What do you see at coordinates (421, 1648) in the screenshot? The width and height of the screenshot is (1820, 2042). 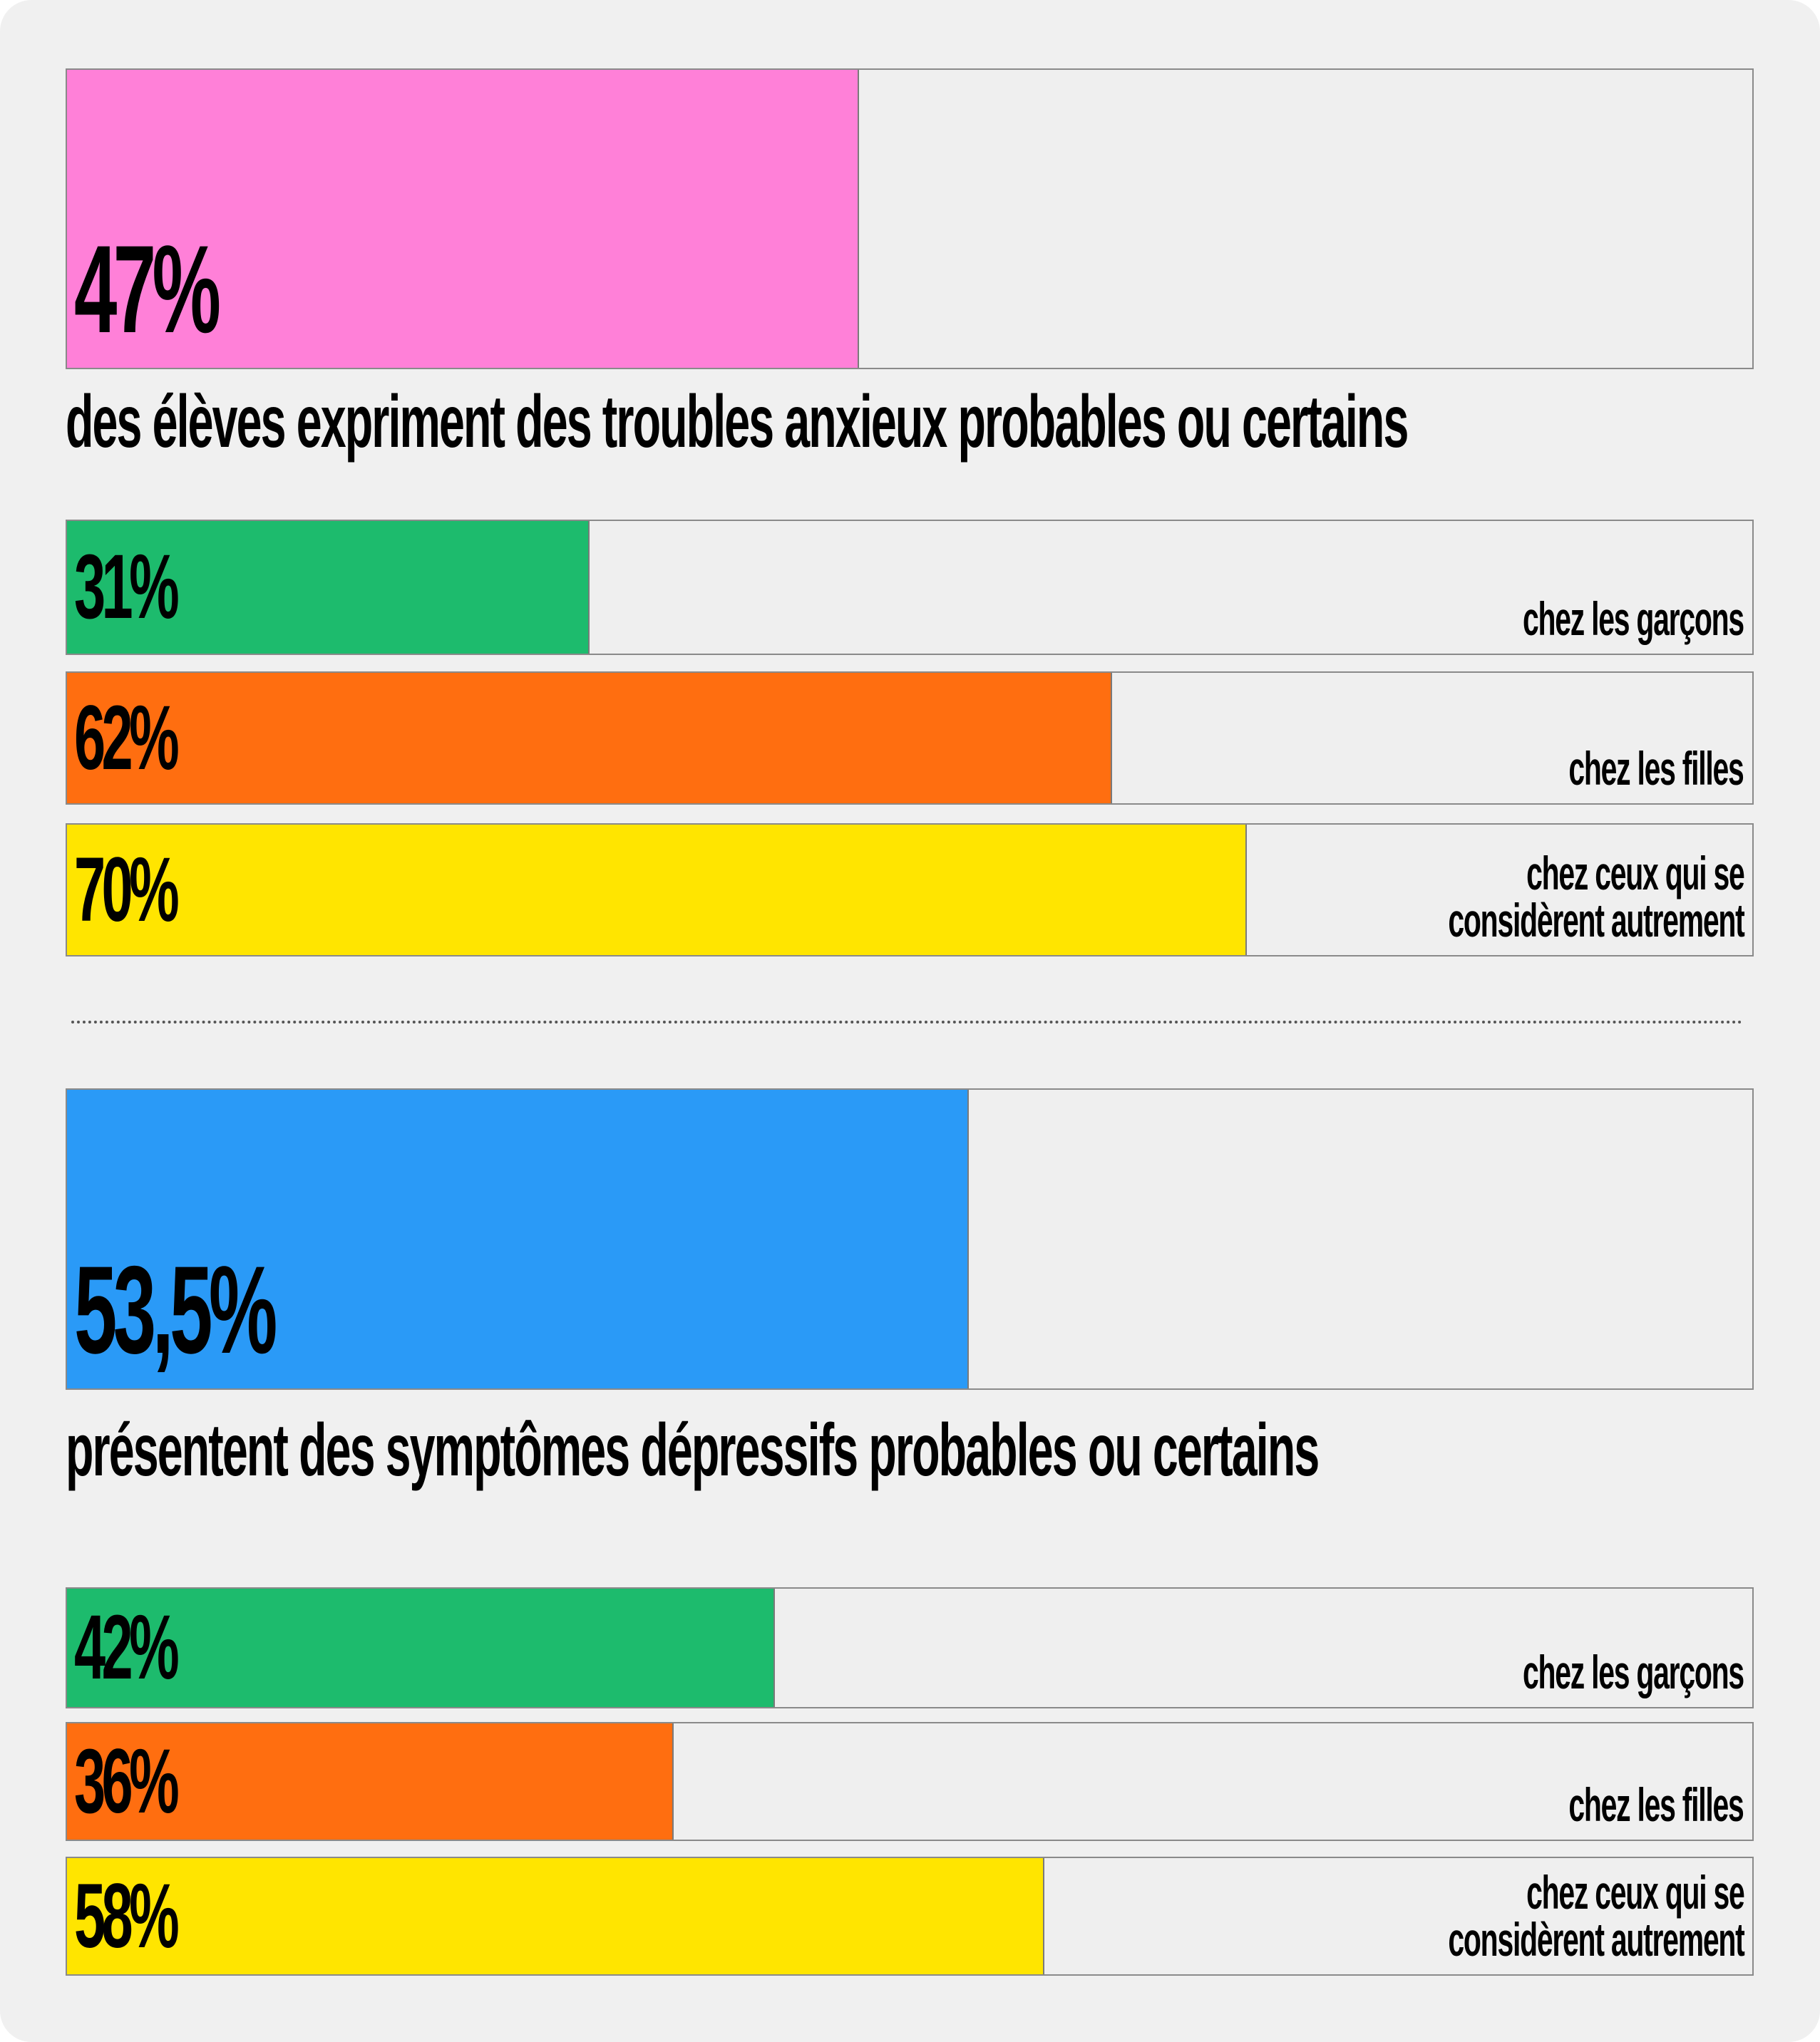 I see `depression-boys-bar` at bounding box center [421, 1648].